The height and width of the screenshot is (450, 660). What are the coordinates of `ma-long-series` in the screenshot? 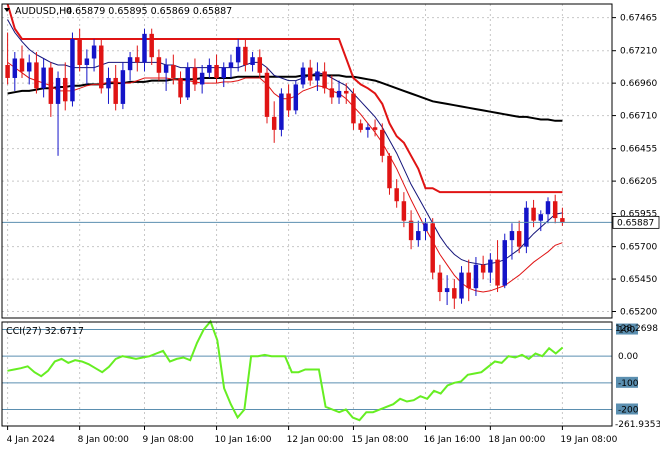 It's located at (285, 98).